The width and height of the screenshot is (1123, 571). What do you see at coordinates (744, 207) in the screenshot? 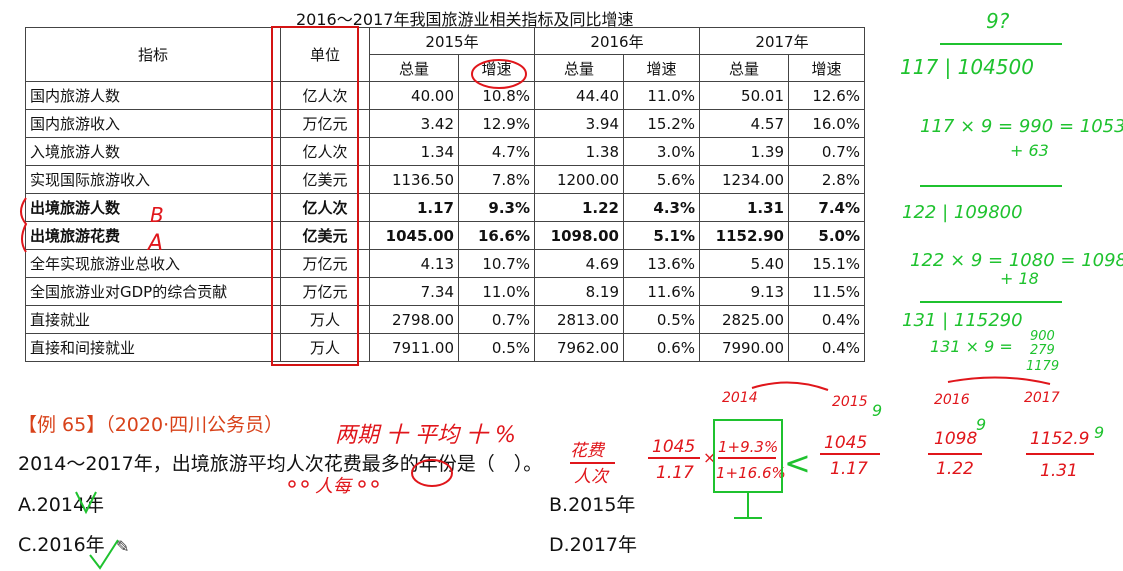
I see `cell-total-2017: 1.31` at bounding box center [744, 207].